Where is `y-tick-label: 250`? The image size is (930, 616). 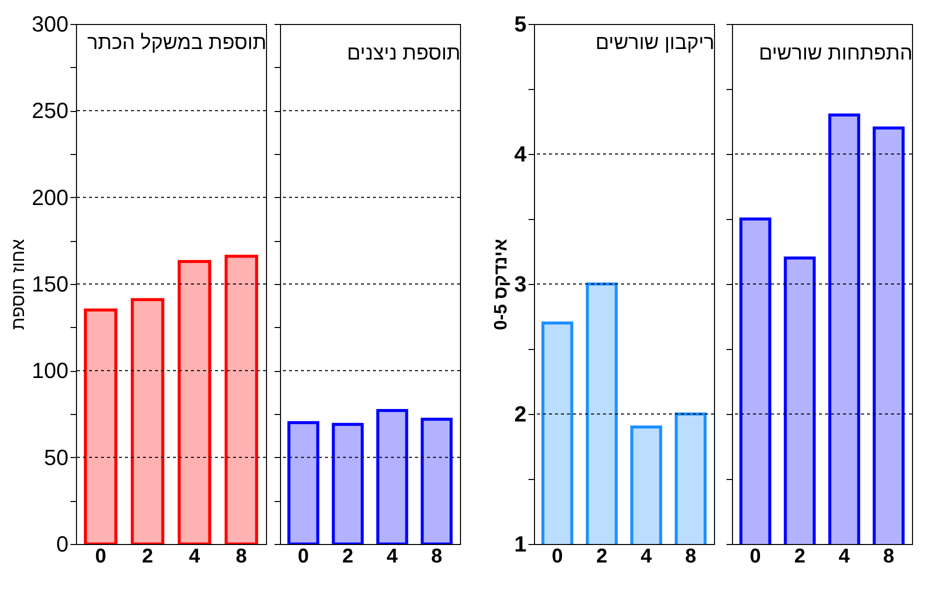
y-tick-label: 250 is located at coordinates (50, 111).